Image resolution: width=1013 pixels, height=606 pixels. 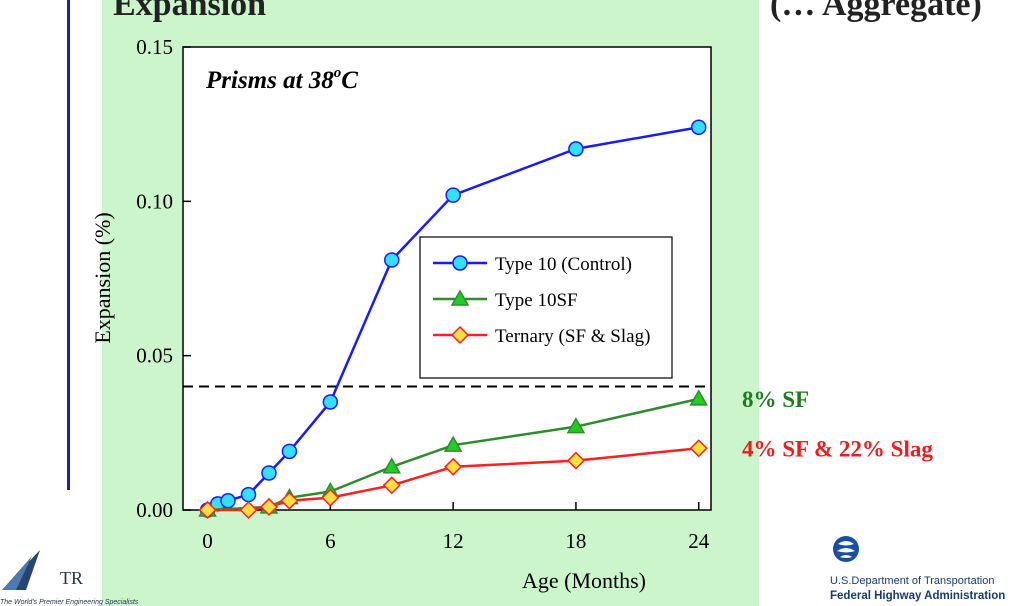 What do you see at coordinates (846, 549) in the screenshot?
I see `dot-emblem-icon` at bounding box center [846, 549].